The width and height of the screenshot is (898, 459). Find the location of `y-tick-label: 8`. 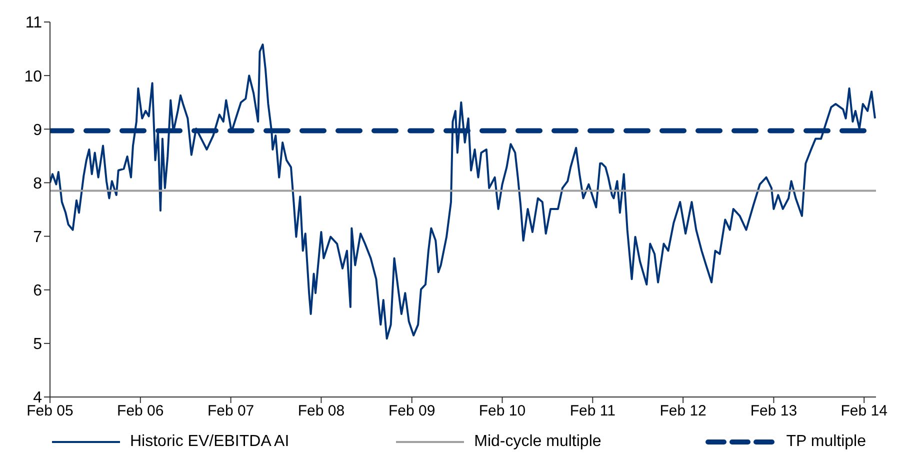

y-tick-label: 8 is located at coordinates (37, 183).